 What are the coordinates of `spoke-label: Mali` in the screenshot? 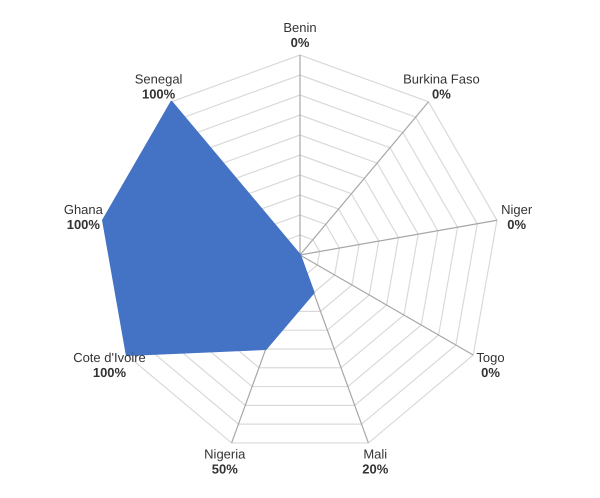 It's located at (375, 454).